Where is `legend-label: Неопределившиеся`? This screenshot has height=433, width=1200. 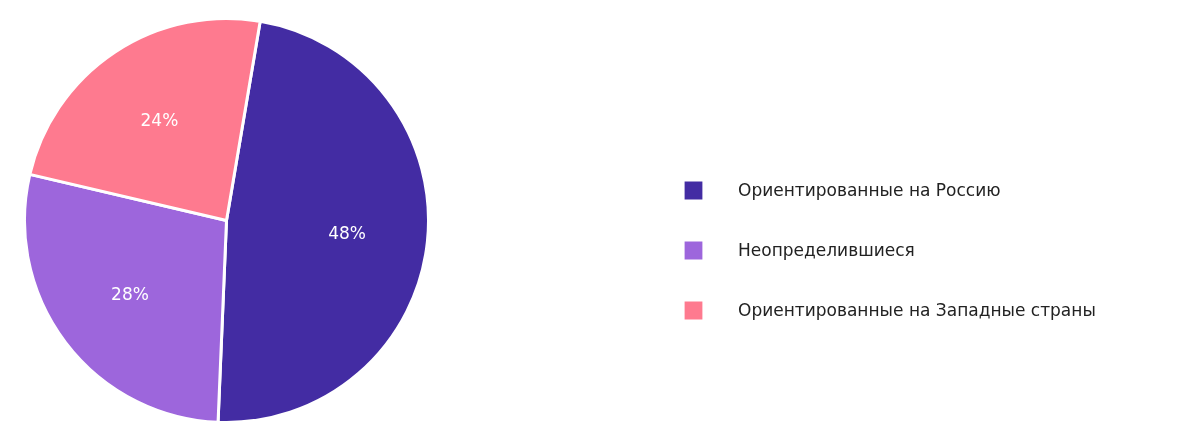 legend-label: Неопределившиеся is located at coordinates (826, 250).